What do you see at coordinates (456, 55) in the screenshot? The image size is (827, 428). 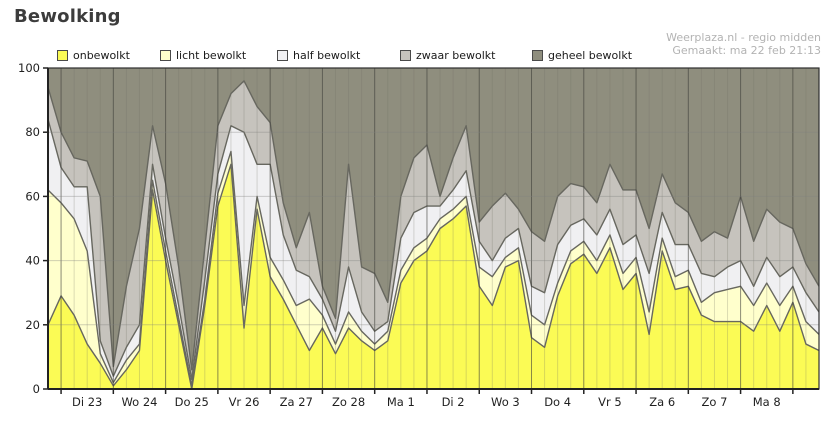 I see `legend-label: zwaar bewolkt` at bounding box center [456, 55].